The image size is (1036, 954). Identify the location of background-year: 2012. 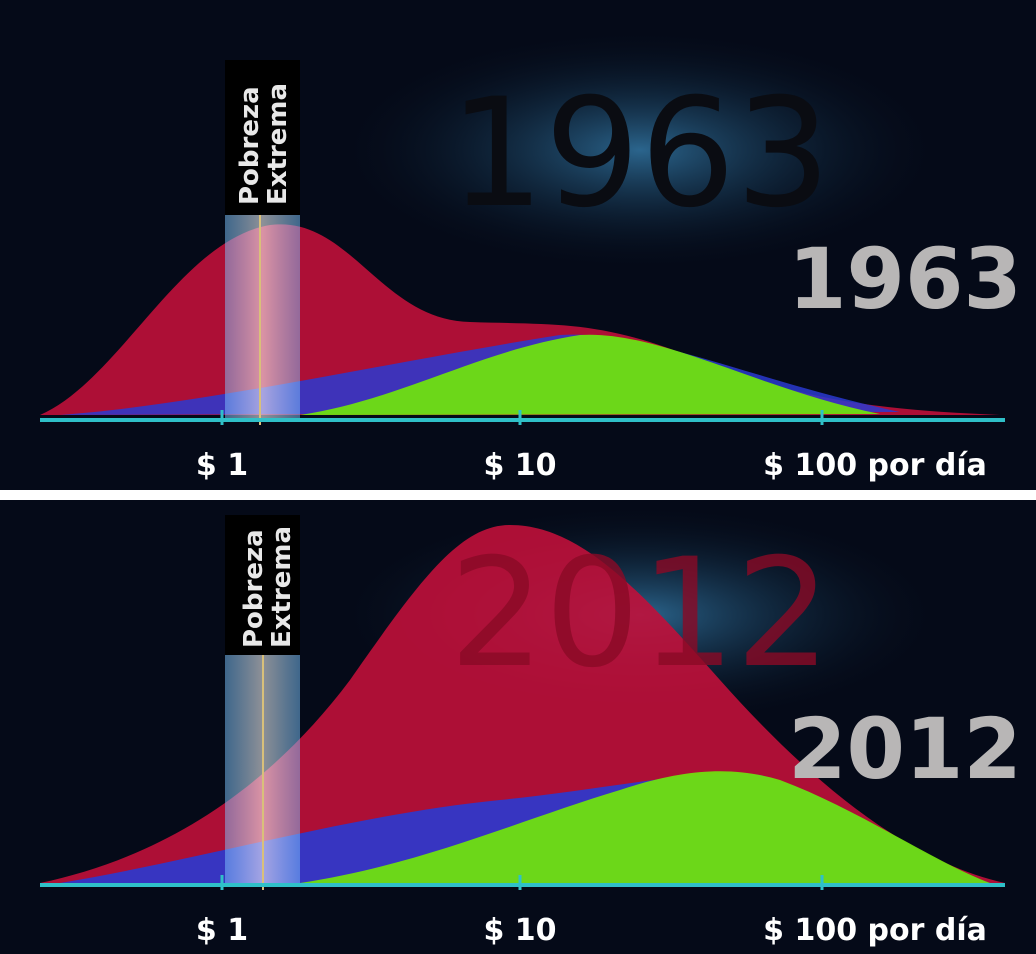
(640, 614).